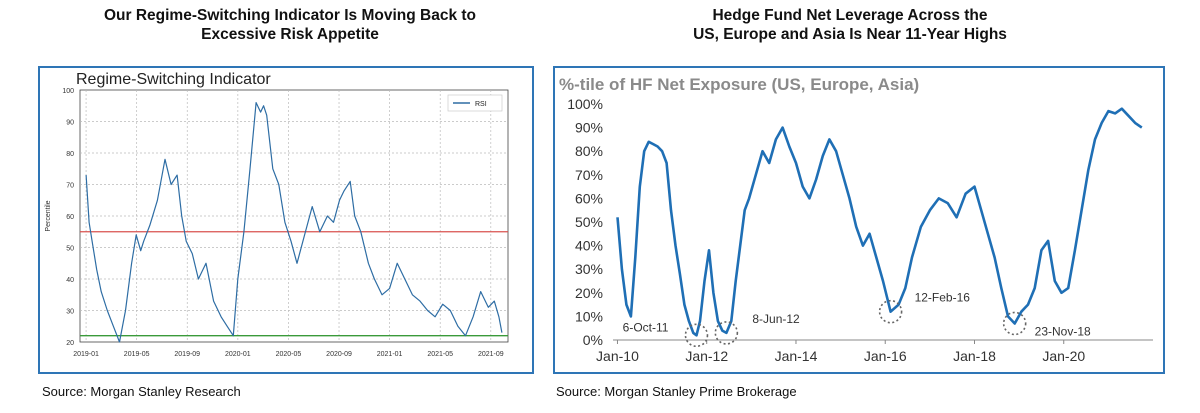 Image resolution: width=1200 pixels, height=413 pixels. What do you see at coordinates (589, 293) in the screenshot?
I see `y-tick-label-2: 20%` at bounding box center [589, 293].